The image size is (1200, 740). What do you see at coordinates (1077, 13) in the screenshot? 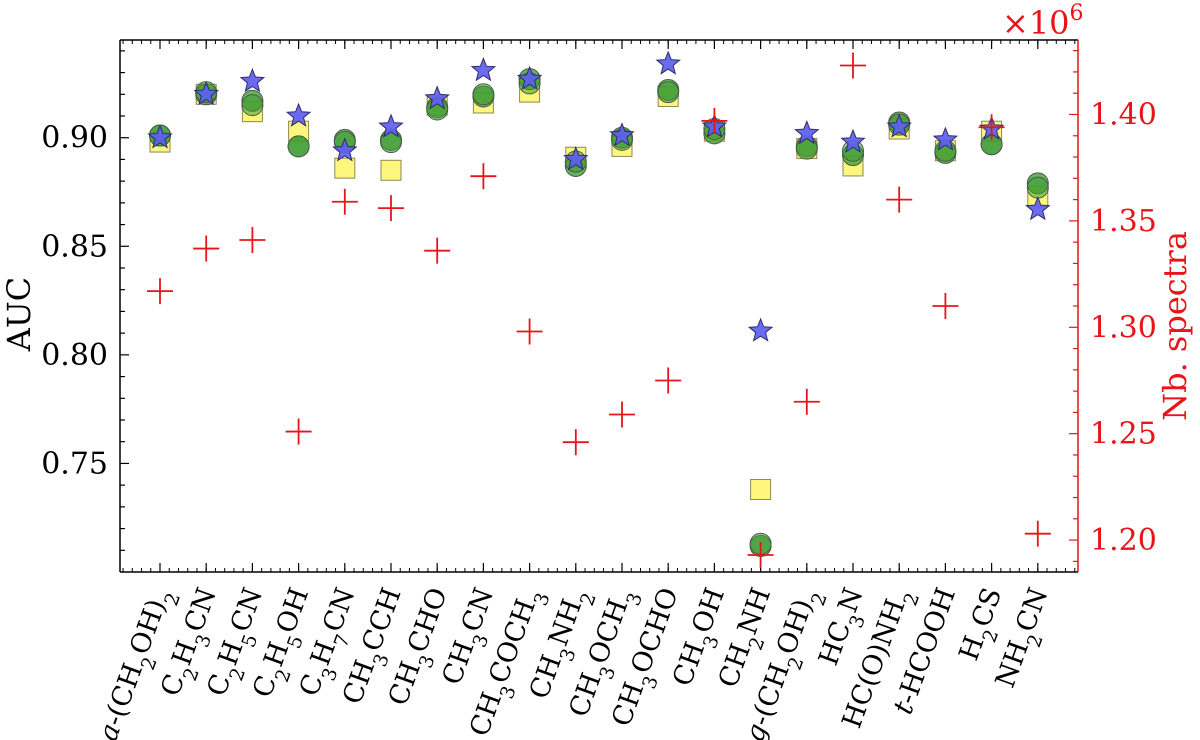
I see `y2-multiplier-exponent: 6` at bounding box center [1077, 13].